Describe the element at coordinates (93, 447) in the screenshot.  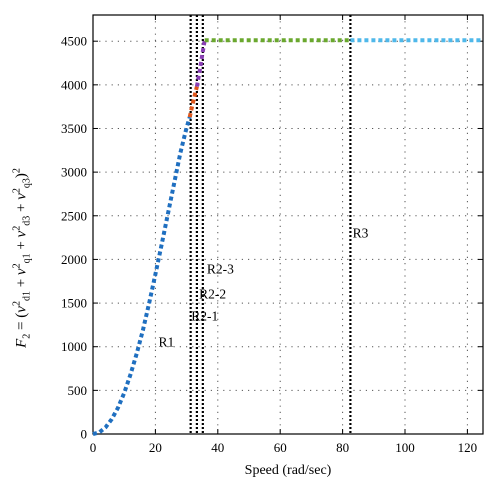
I see `x-tick-label: 0` at that location.